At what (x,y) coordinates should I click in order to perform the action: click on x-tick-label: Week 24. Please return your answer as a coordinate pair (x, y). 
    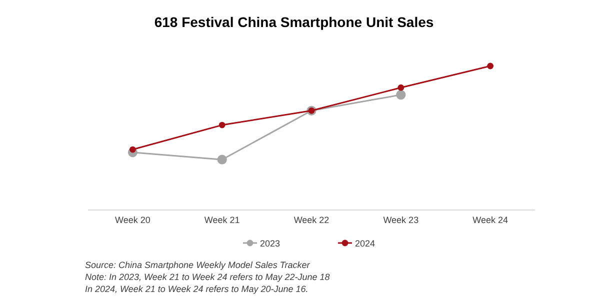
    Looking at the image, I should click on (490, 220).